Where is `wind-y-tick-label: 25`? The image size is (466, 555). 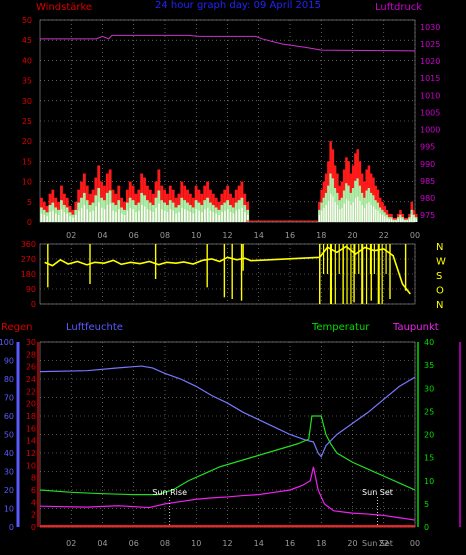
wind-y-tick-label: 25 is located at coordinates (27, 121).